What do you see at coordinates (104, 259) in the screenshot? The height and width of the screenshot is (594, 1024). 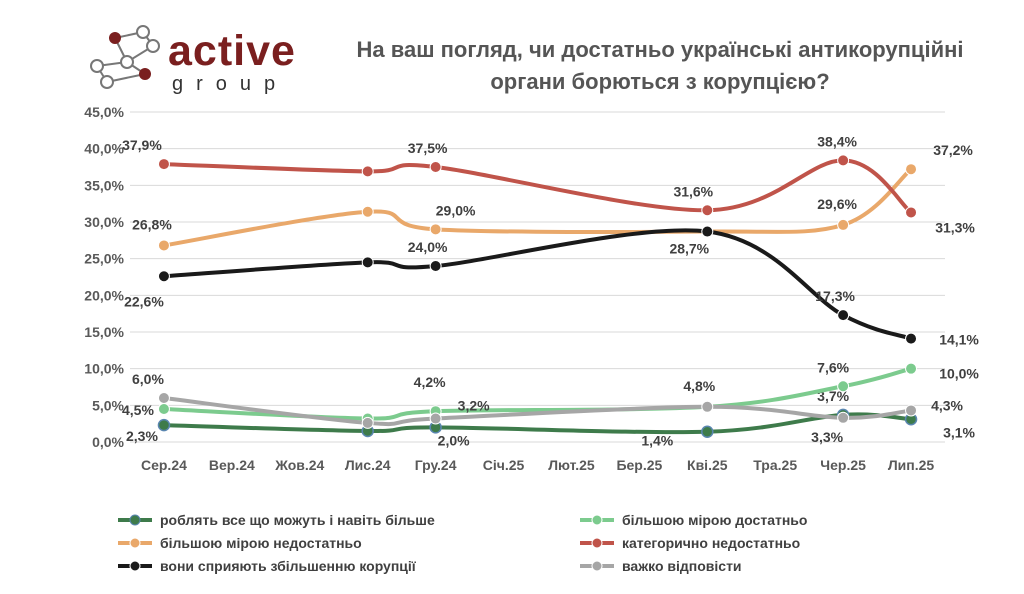 I see `y-tick-label: 25,0%` at bounding box center [104, 259].